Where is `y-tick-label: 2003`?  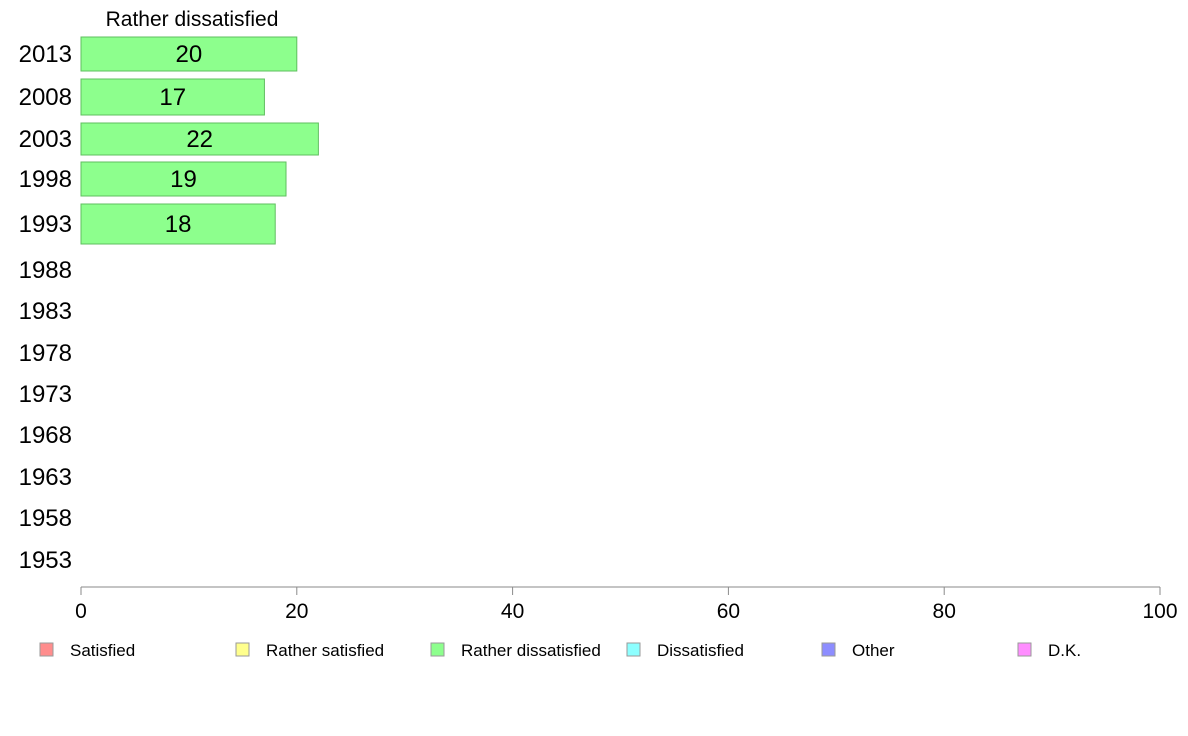 y-tick-label: 2003 is located at coordinates (45, 139).